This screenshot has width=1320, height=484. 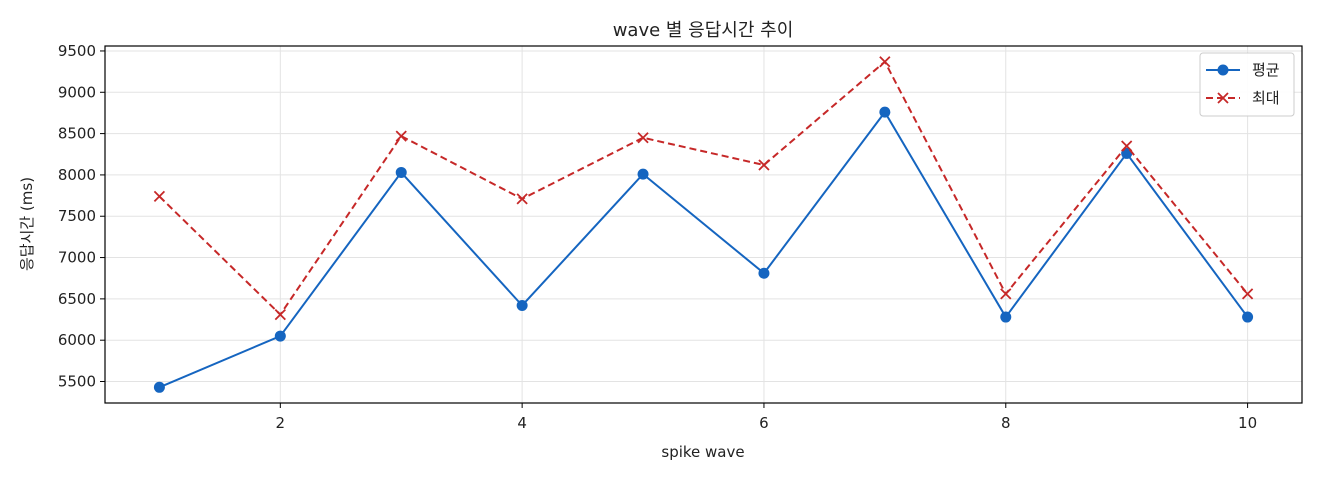 What do you see at coordinates (703, 30) in the screenshot?
I see `chart-title: wave 별 응답시간 추이` at bounding box center [703, 30].